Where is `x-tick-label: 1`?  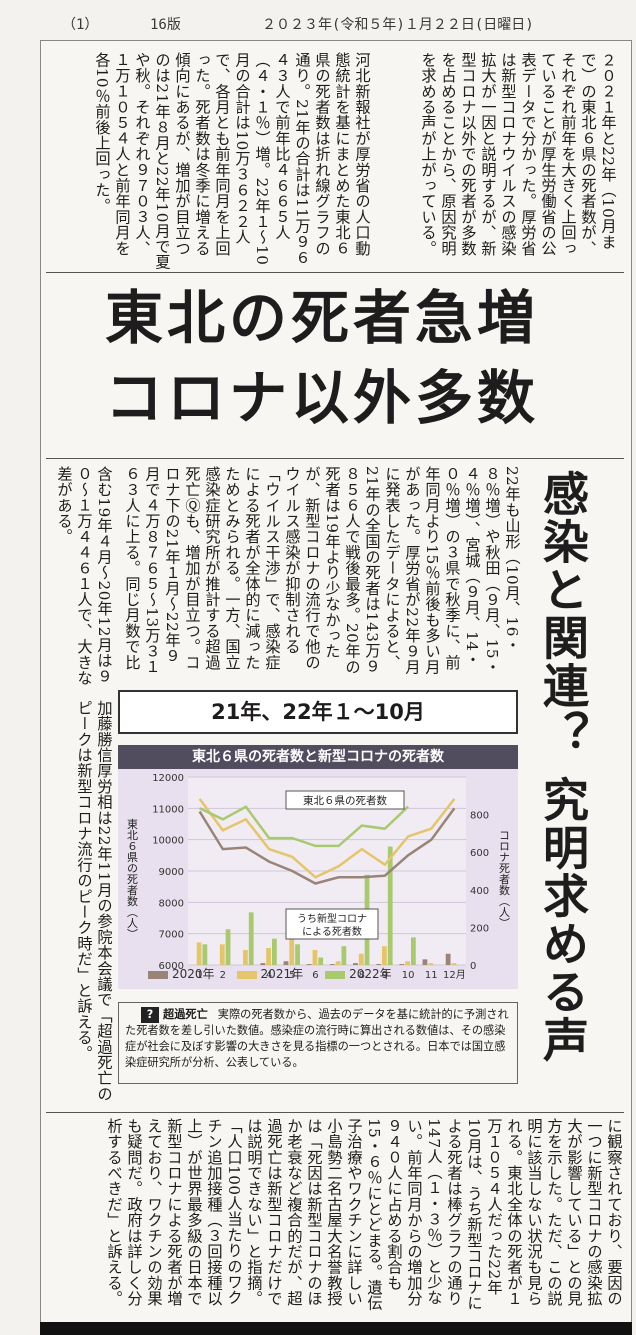
x-tick-label: 1 is located at coordinates (199, 975).